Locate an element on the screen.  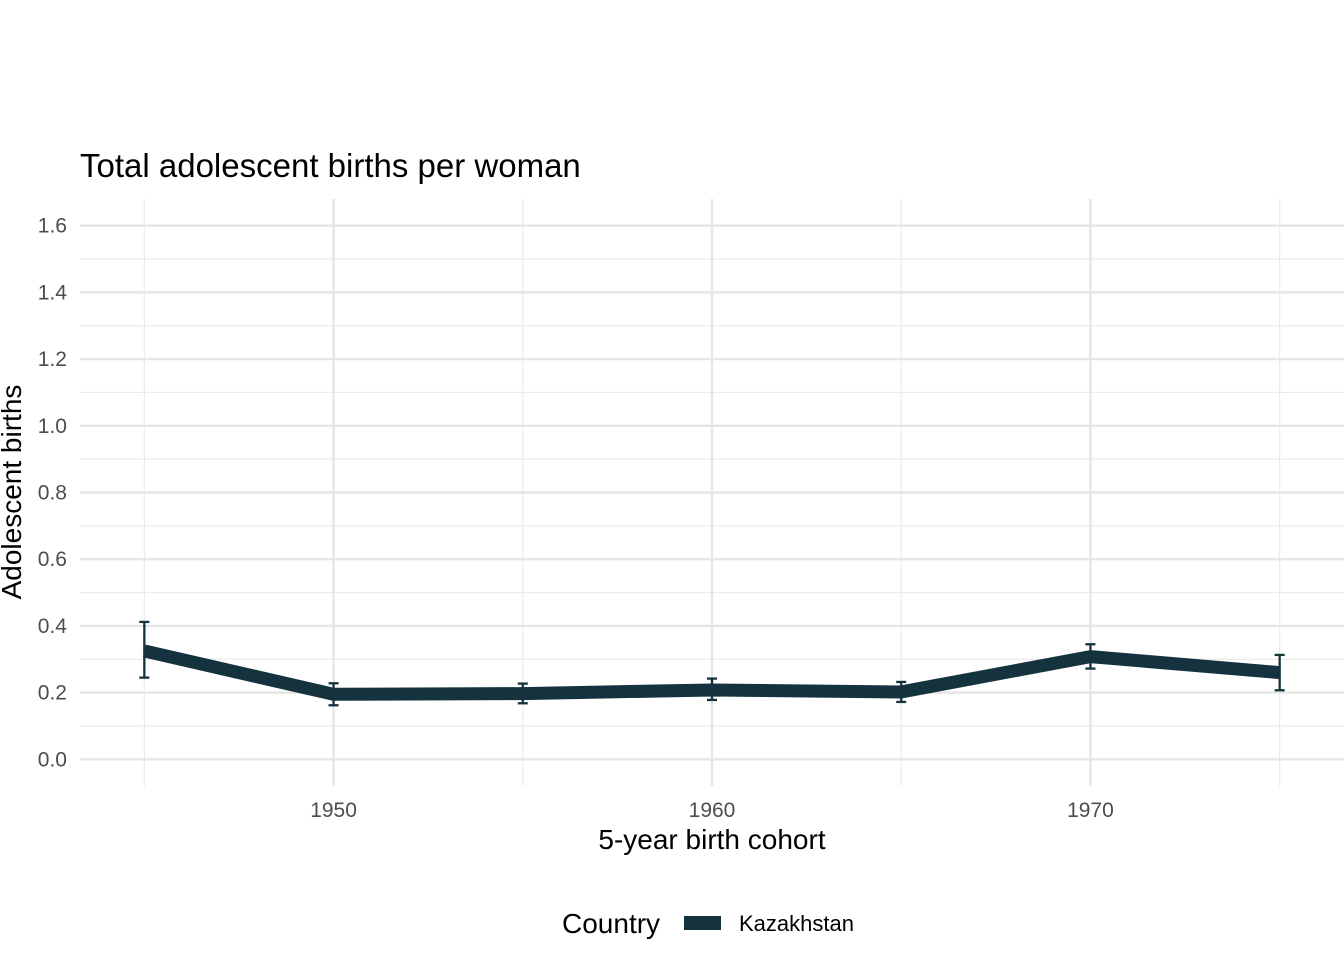
x-tick-label: 1960 is located at coordinates (712, 810).